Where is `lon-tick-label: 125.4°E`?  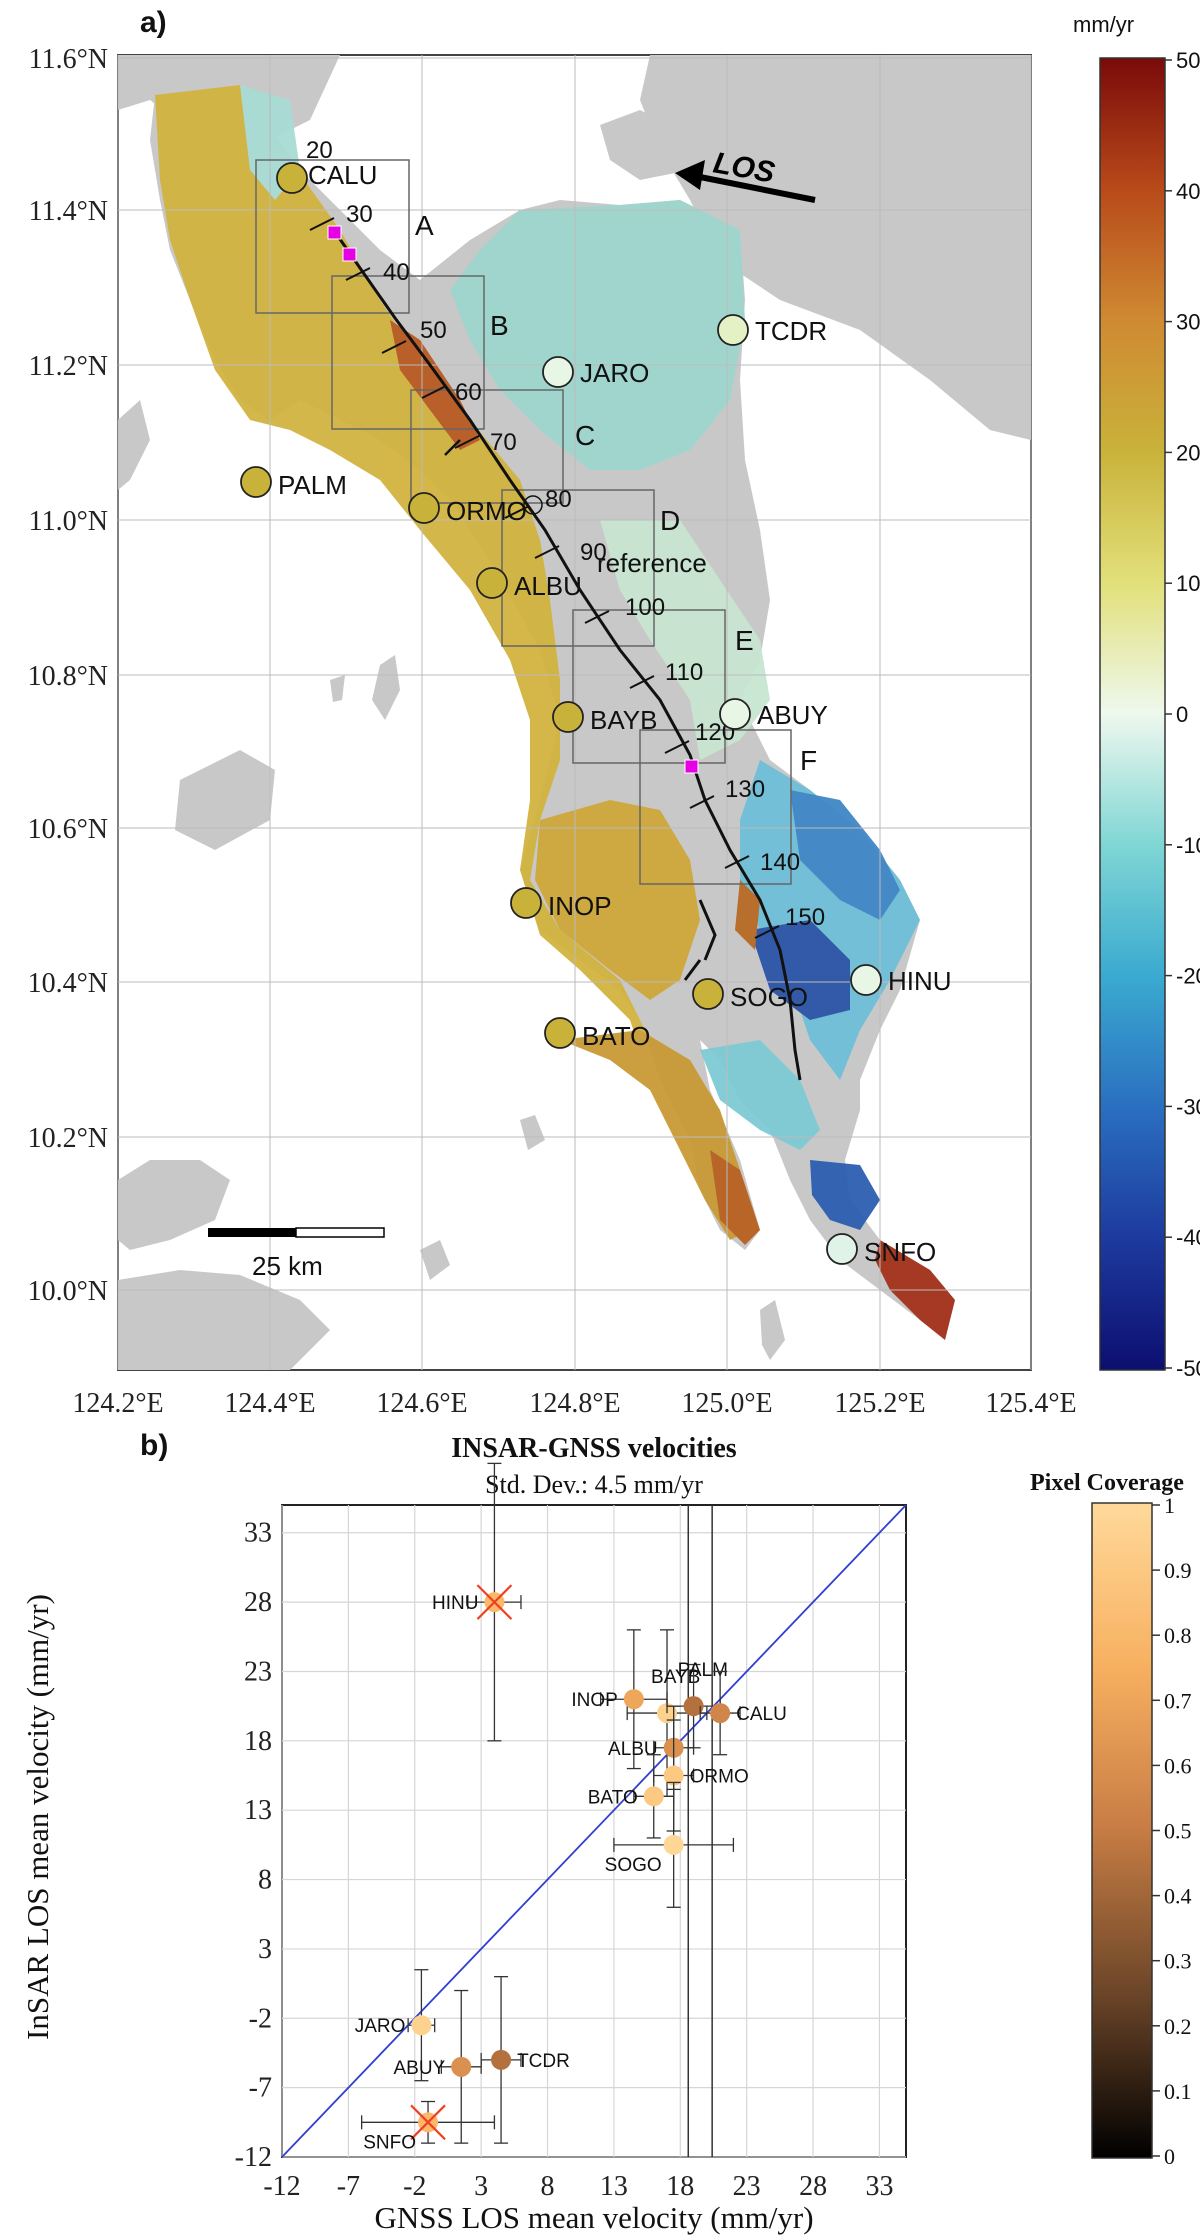
lon-tick-label: 125.4°E is located at coordinates (1030, 1403).